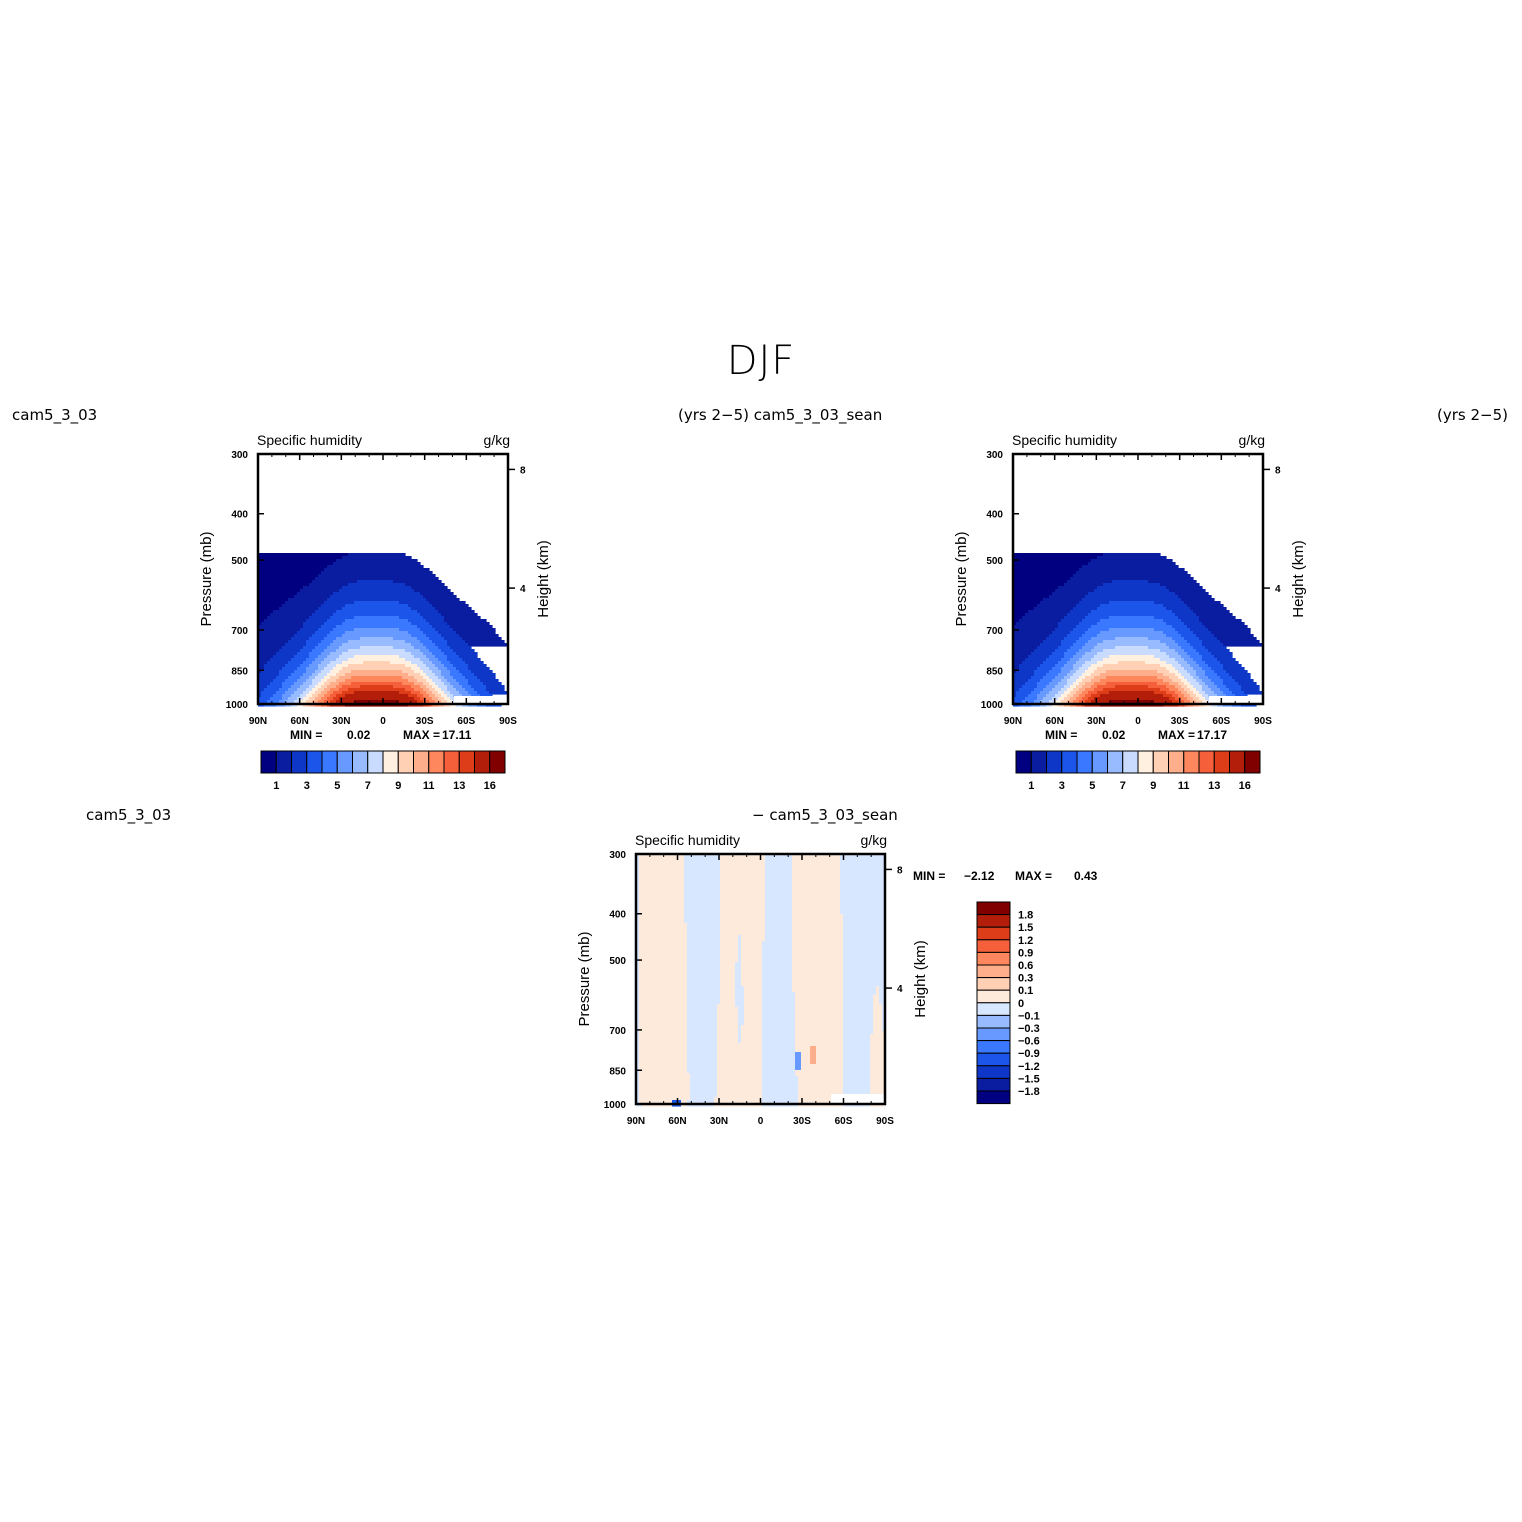  What do you see at coordinates (885, 1121) in the screenshot?
I see `panel3-xtick-label: 90S` at bounding box center [885, 1121].